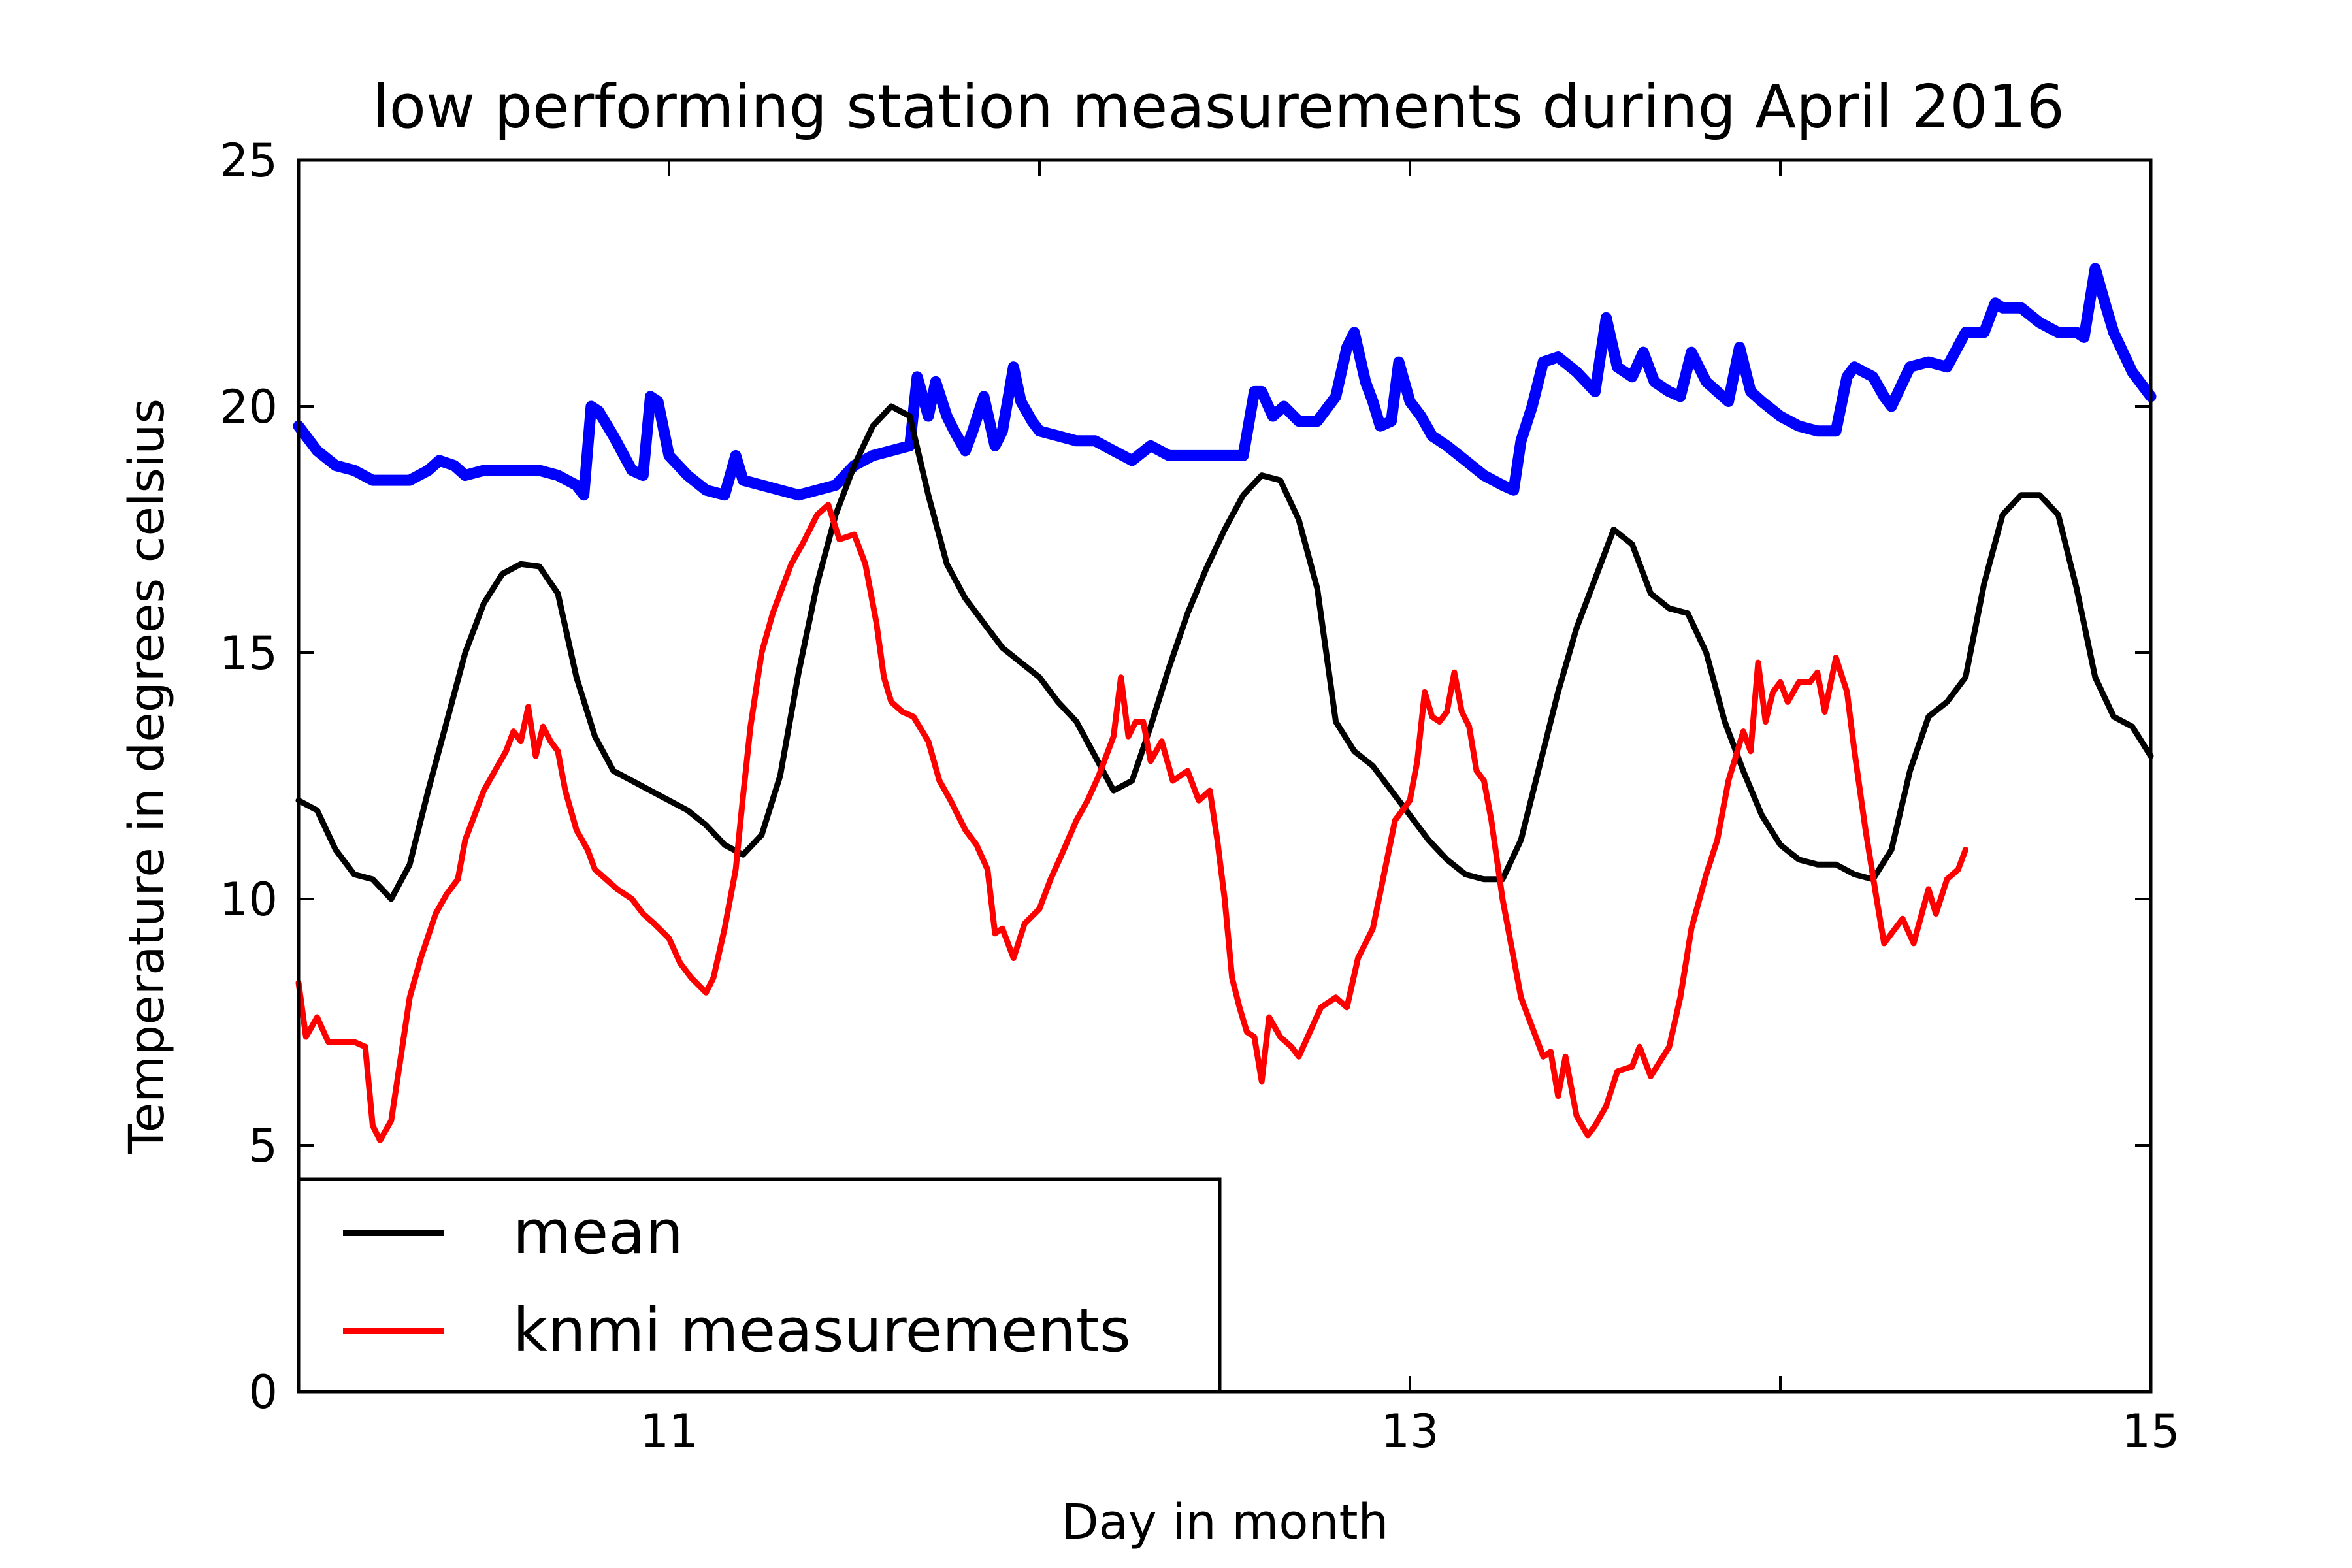 The width and height of the screenshot is (2352, 1568). What do you see at coordinates (1409, 1431) in the screenshot?
I see `x-tick-label: 13` at bounding box center [1409, 1431].